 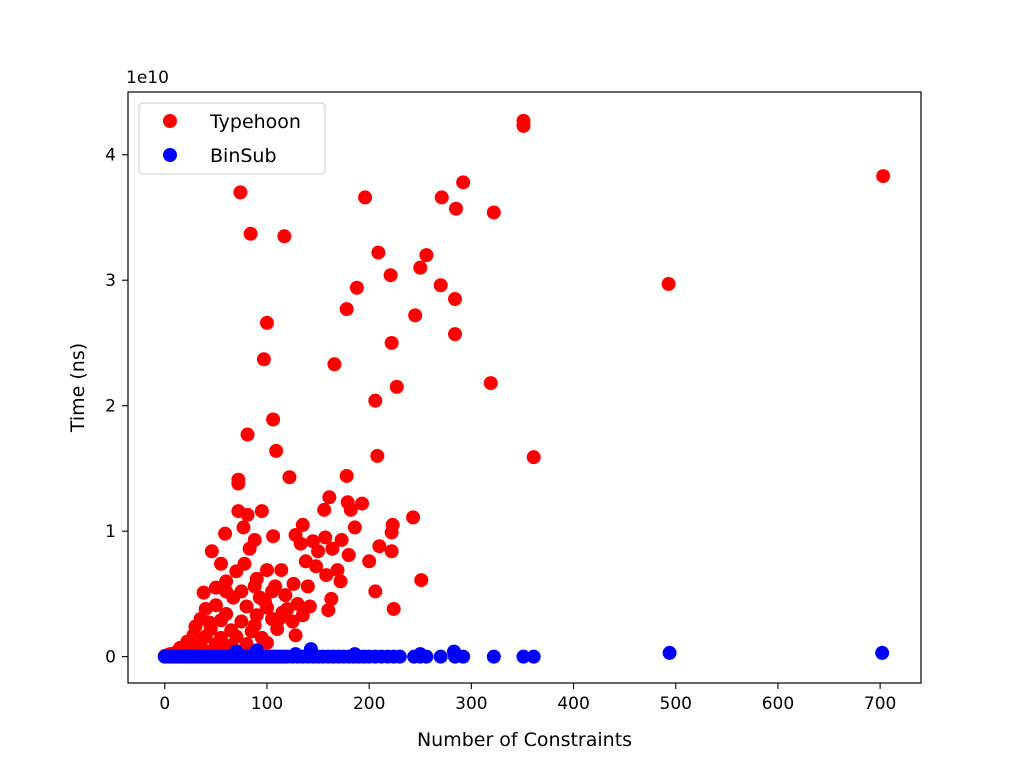 What do you see at coordinates (471, 704) in the screenshot?
I see `x-tick-label: 300` at bounding box center [471, 704].